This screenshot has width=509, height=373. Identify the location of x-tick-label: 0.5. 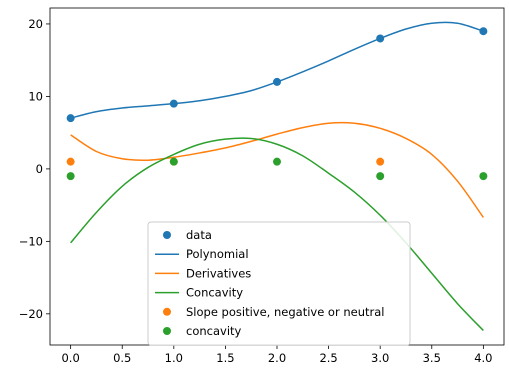
(122, 358).